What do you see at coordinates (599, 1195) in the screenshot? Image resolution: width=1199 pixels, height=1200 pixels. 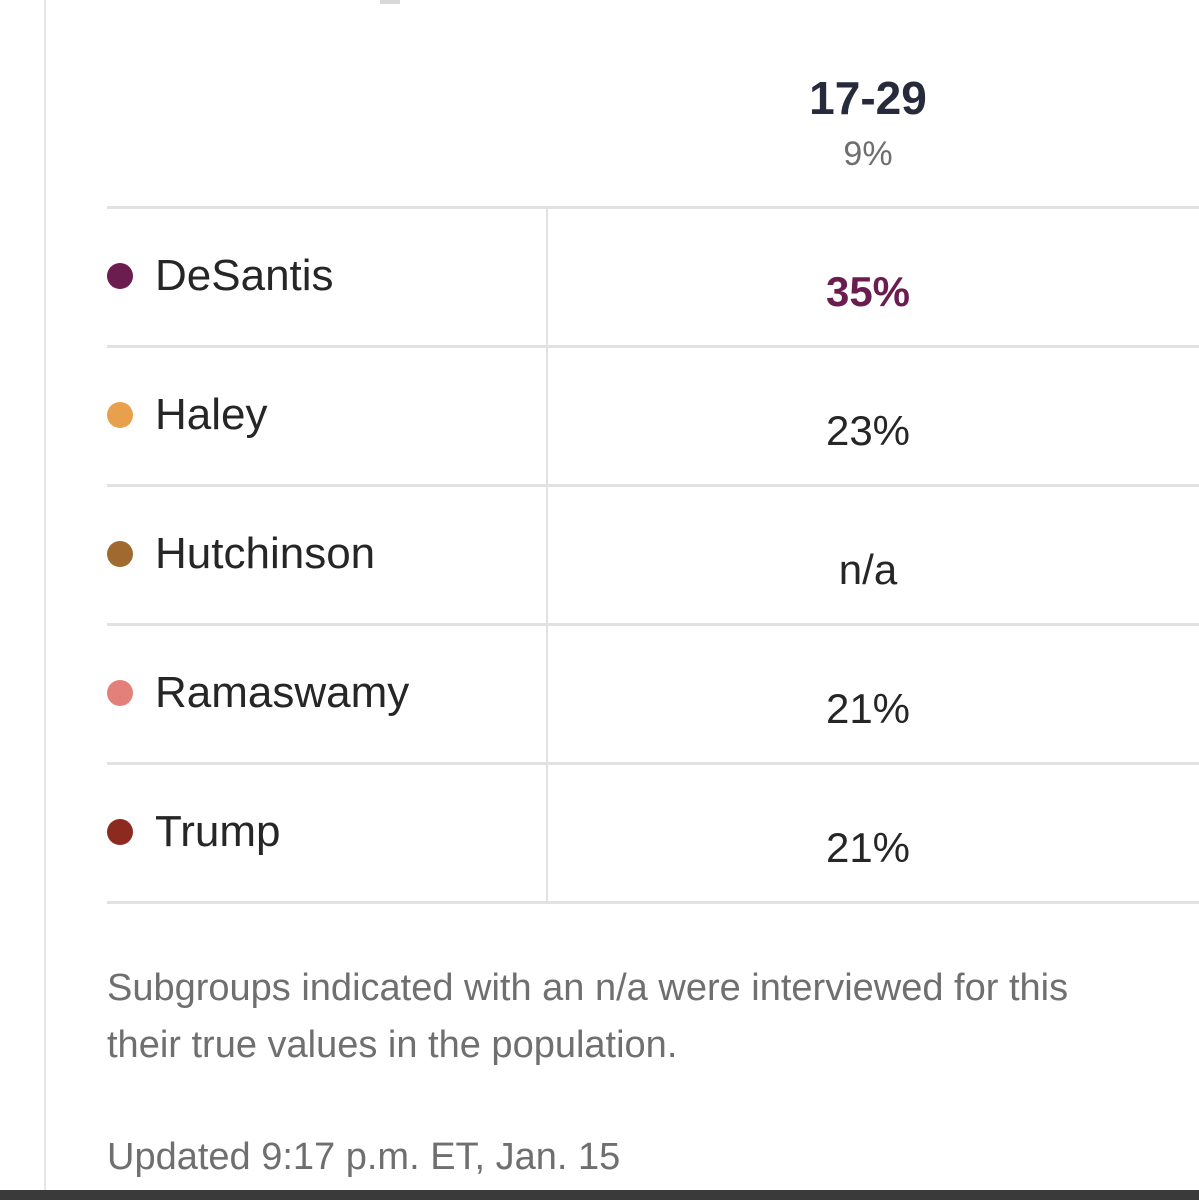 I see `bottom-edge-bar` at bounding box center [599, 1195].